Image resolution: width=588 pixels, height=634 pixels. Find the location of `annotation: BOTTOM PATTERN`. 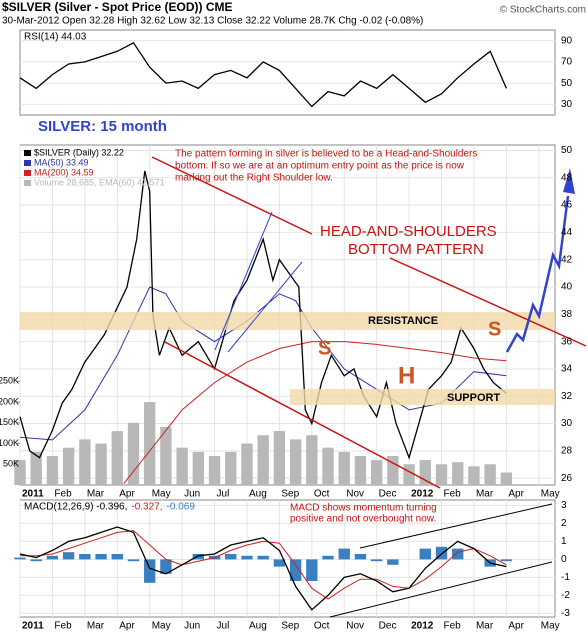

annotation: BOTTOM PATTERN is located at coordinates (416, 249).